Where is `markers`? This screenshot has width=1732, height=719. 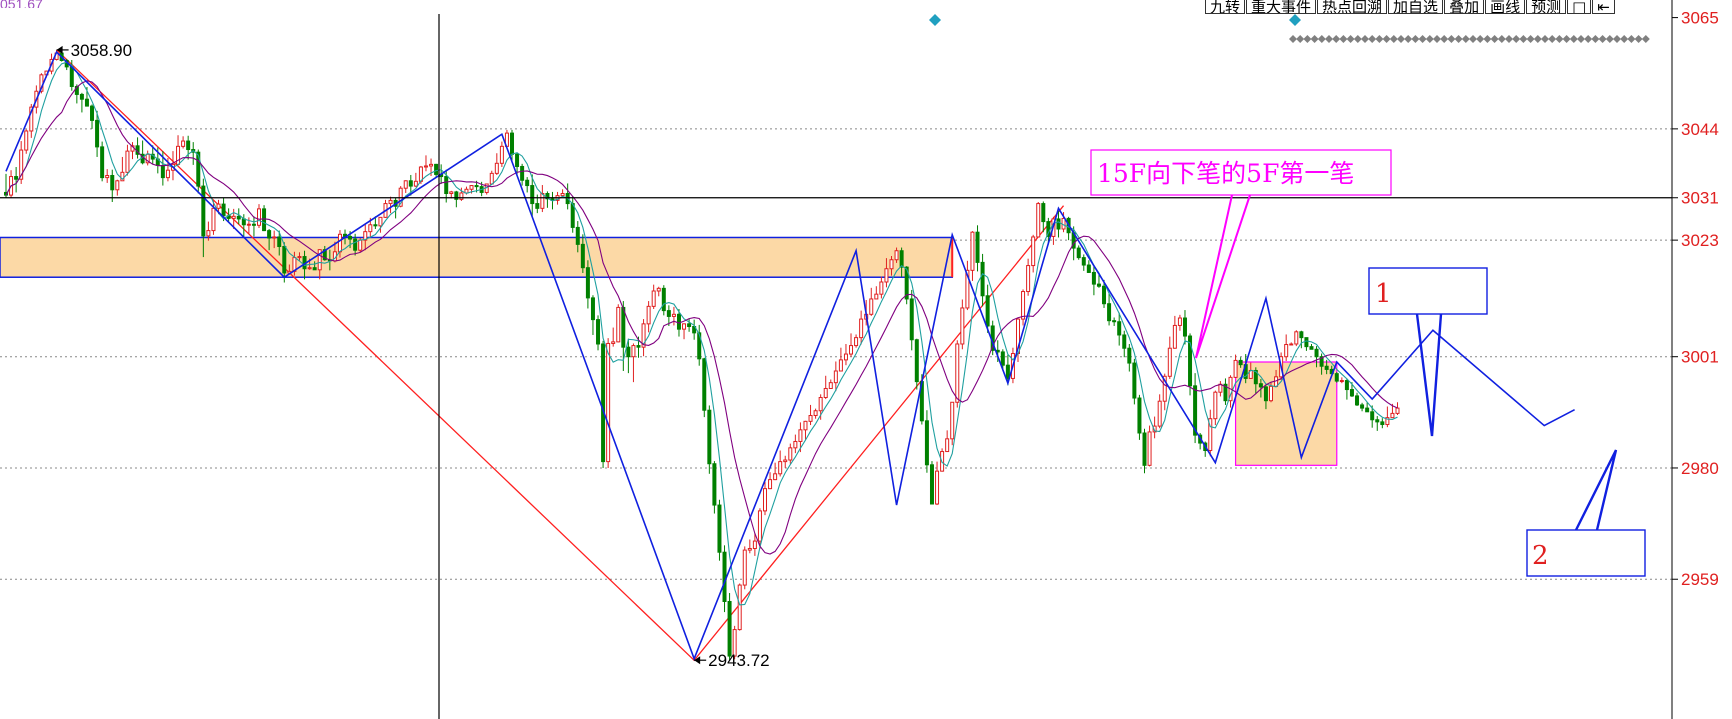
markers is located at coordinates (1289, 28).